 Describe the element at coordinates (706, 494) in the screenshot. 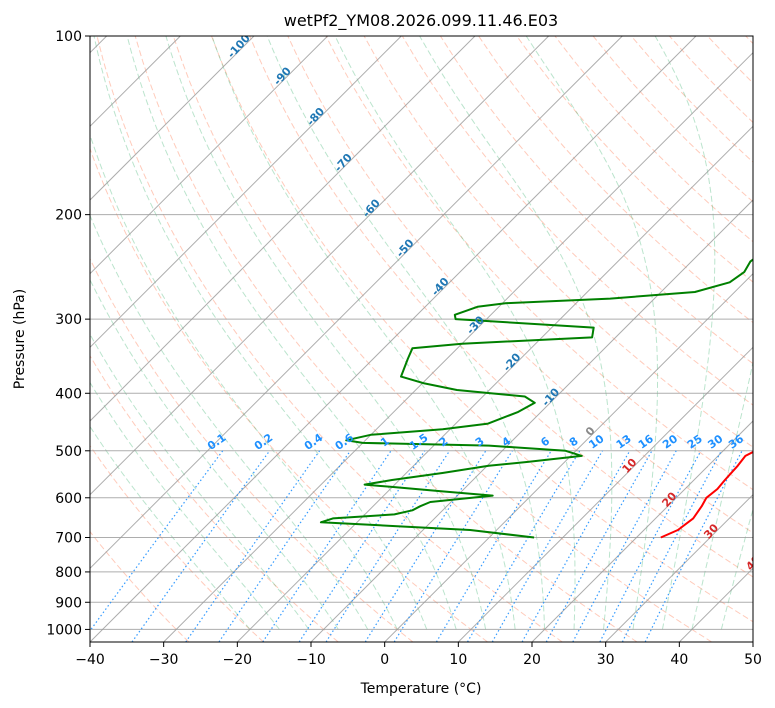

I see `temperature-line` at that location.